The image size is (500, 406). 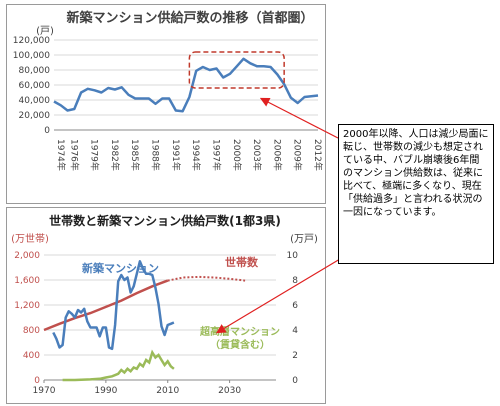 I want to click on x-tick-label: 2006年, so click(x=277, y=155).